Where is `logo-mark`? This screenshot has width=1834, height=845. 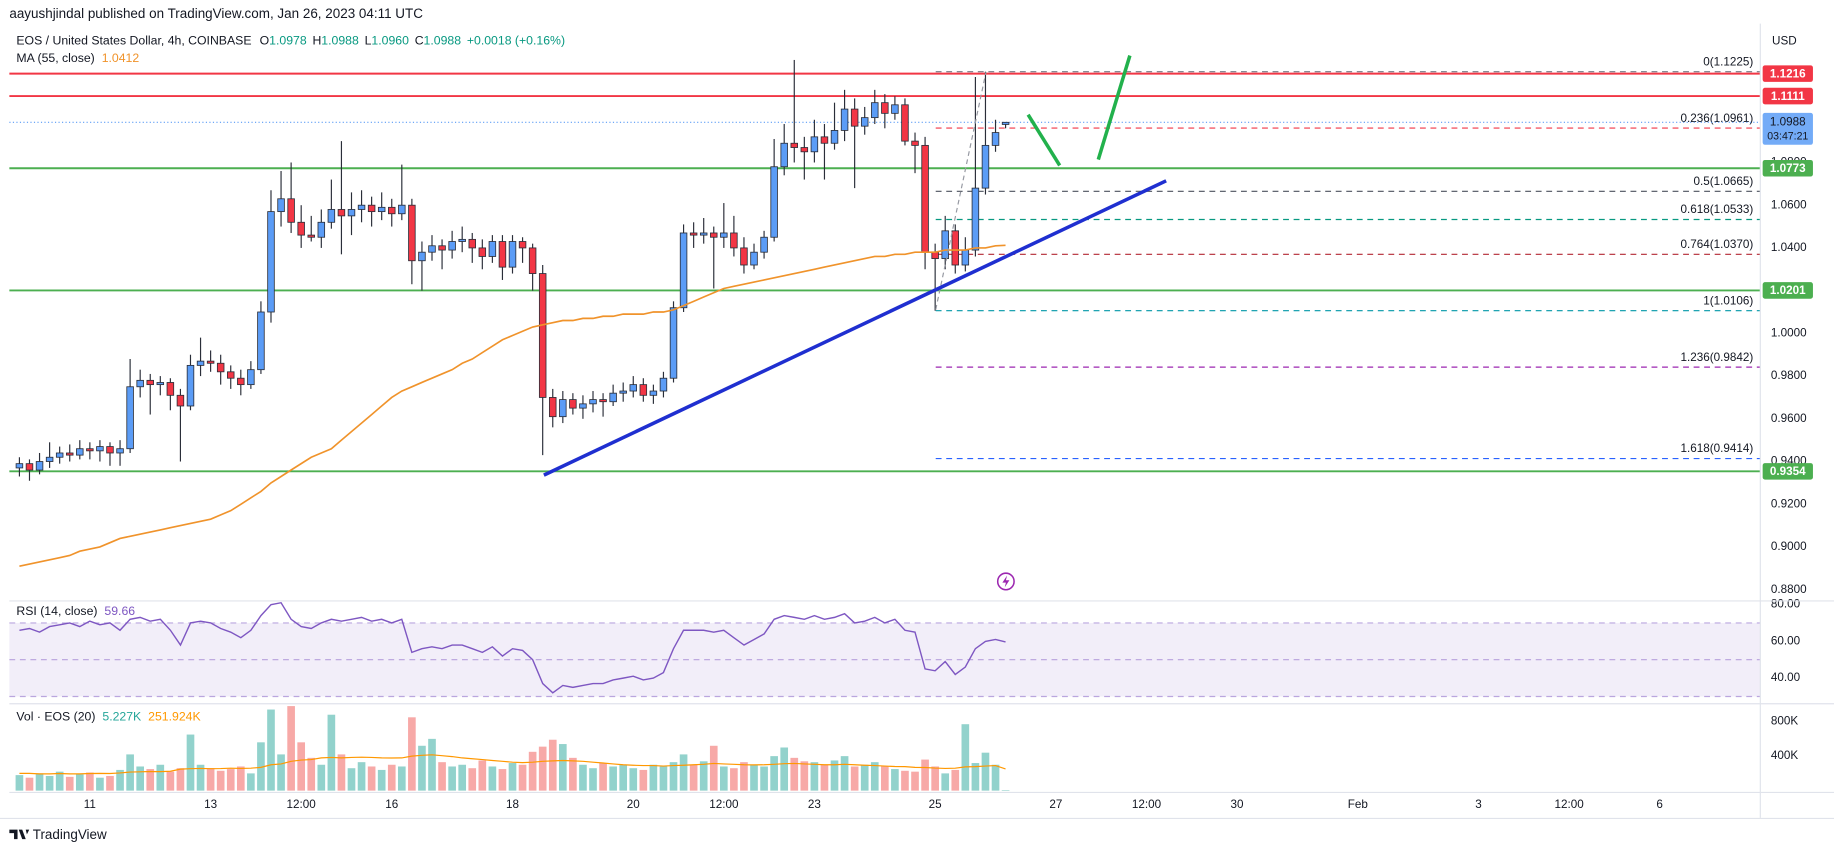
logo-mark is located at coordinates (19, 834).